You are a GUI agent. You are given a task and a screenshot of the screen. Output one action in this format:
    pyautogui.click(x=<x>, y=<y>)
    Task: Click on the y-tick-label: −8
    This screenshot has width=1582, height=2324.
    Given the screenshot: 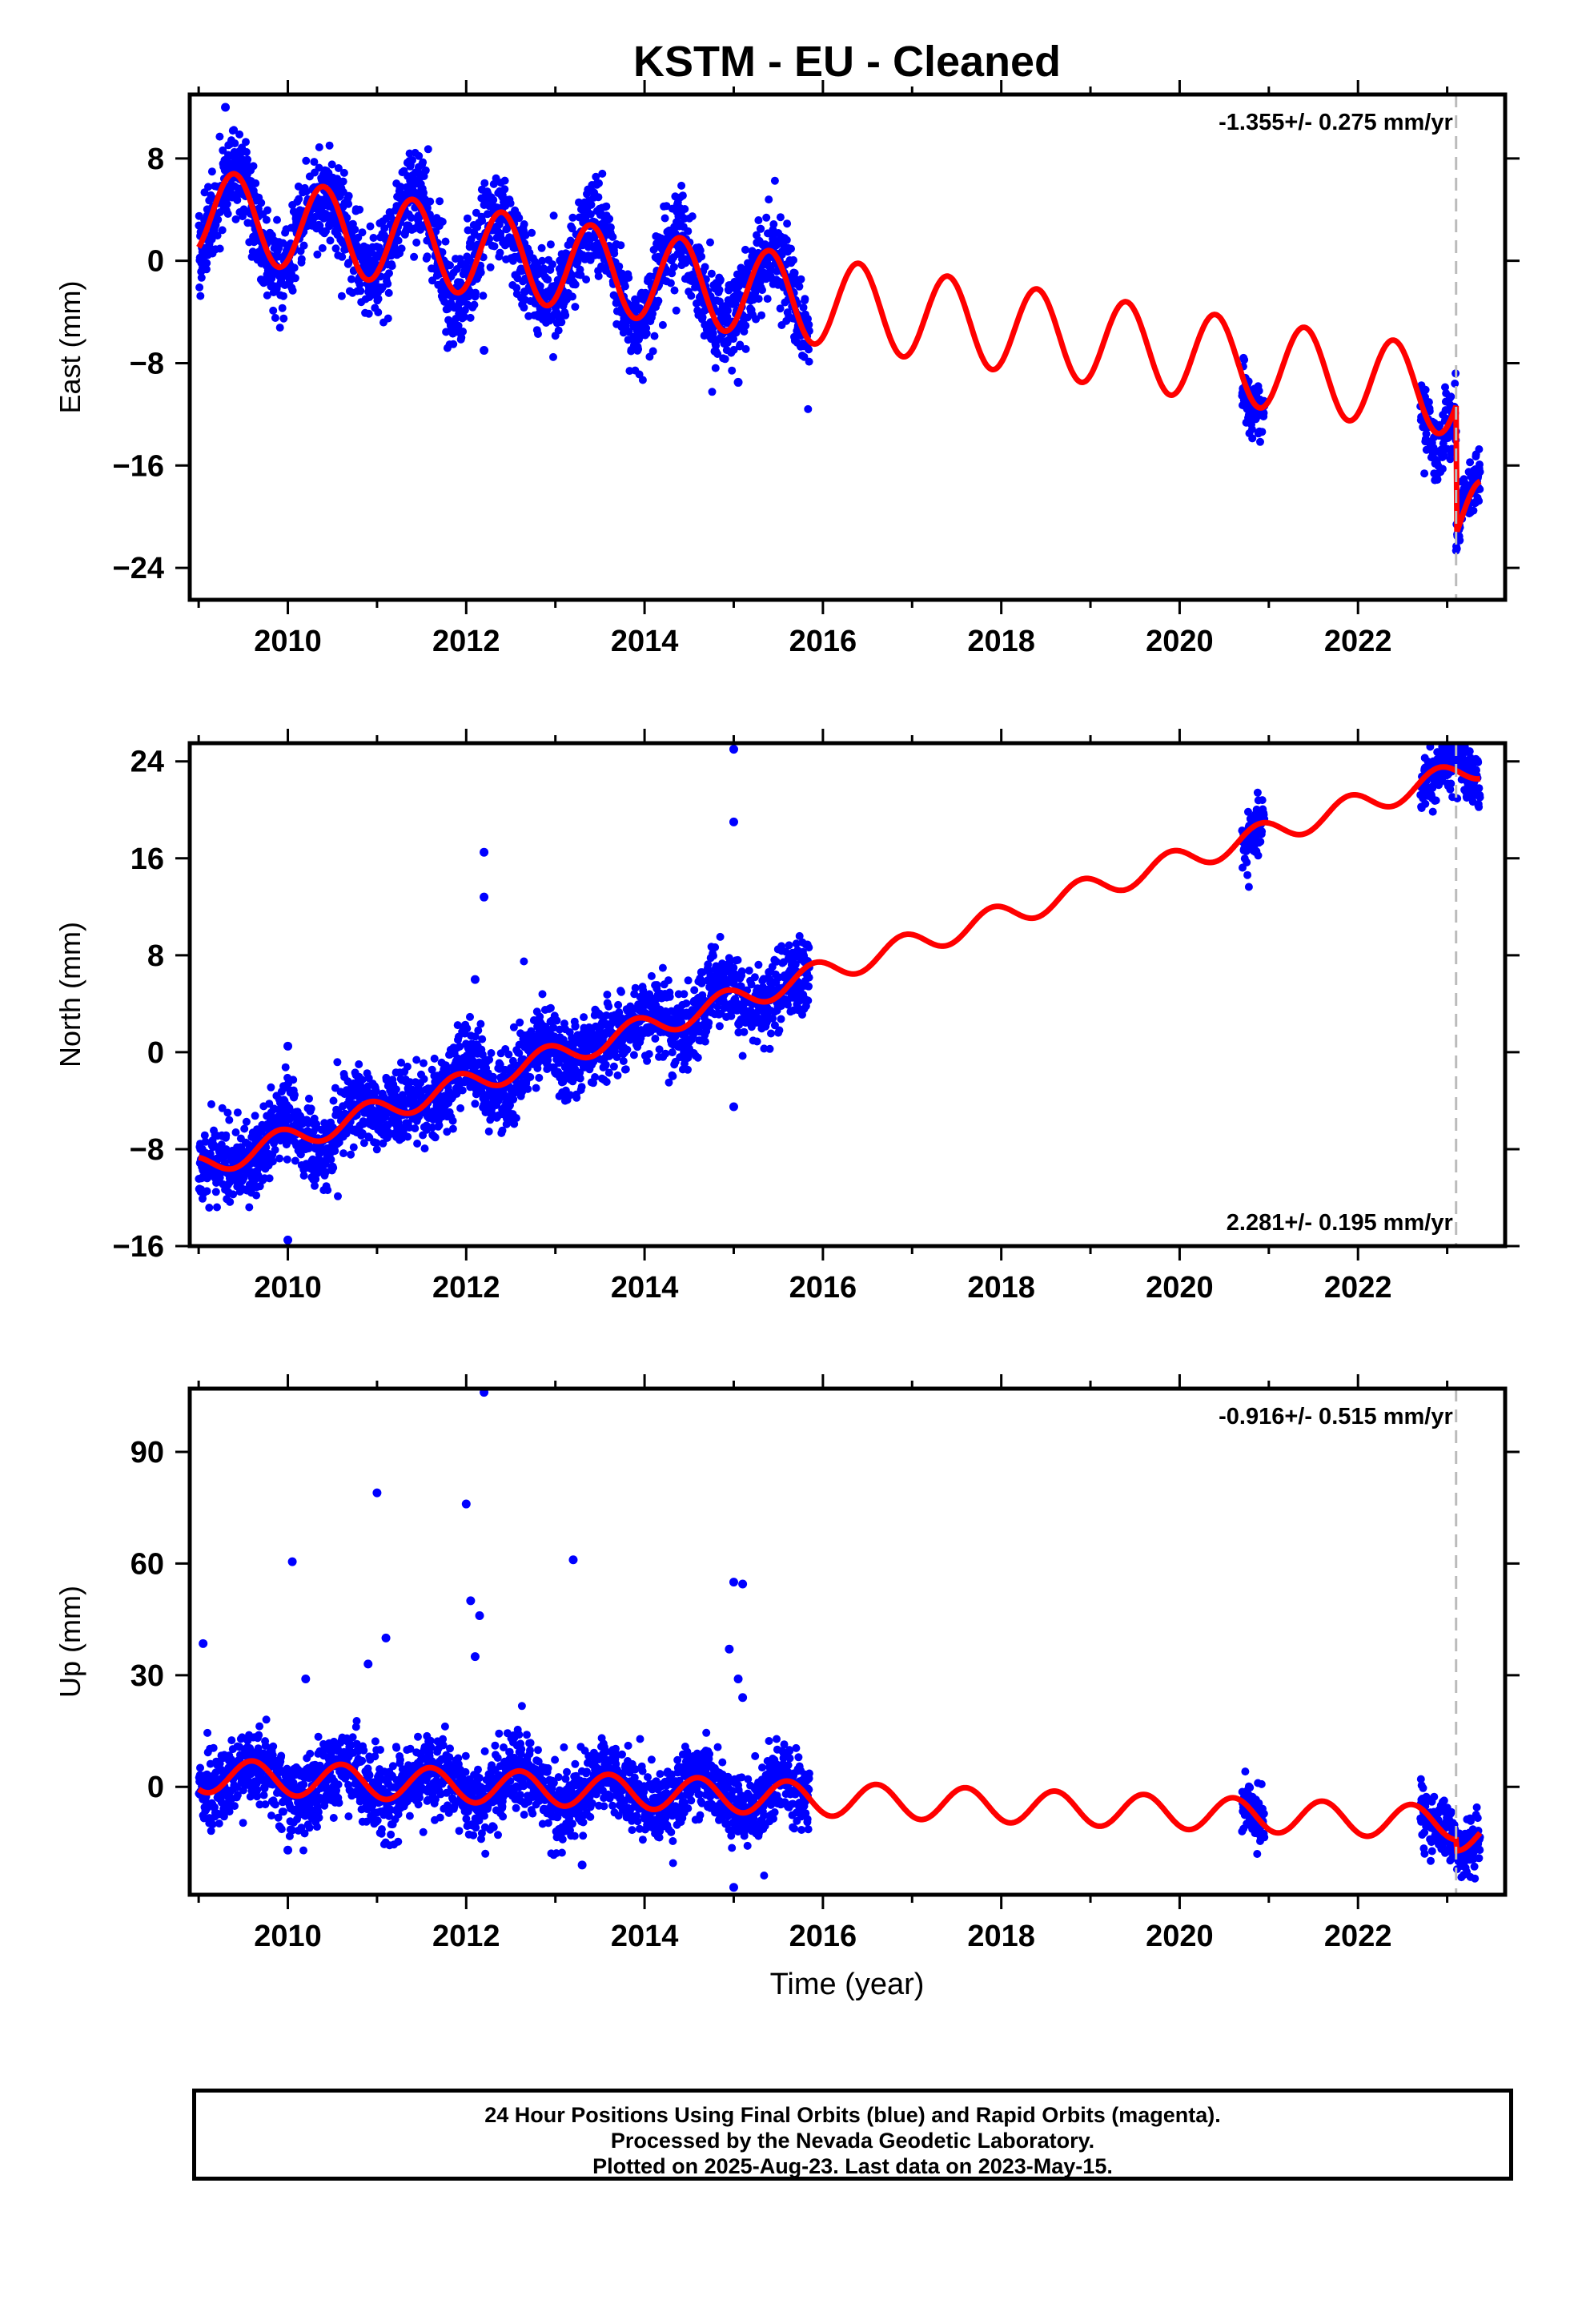 What is the action you would take?
    pyautogui.click(x=147, y=363)
    